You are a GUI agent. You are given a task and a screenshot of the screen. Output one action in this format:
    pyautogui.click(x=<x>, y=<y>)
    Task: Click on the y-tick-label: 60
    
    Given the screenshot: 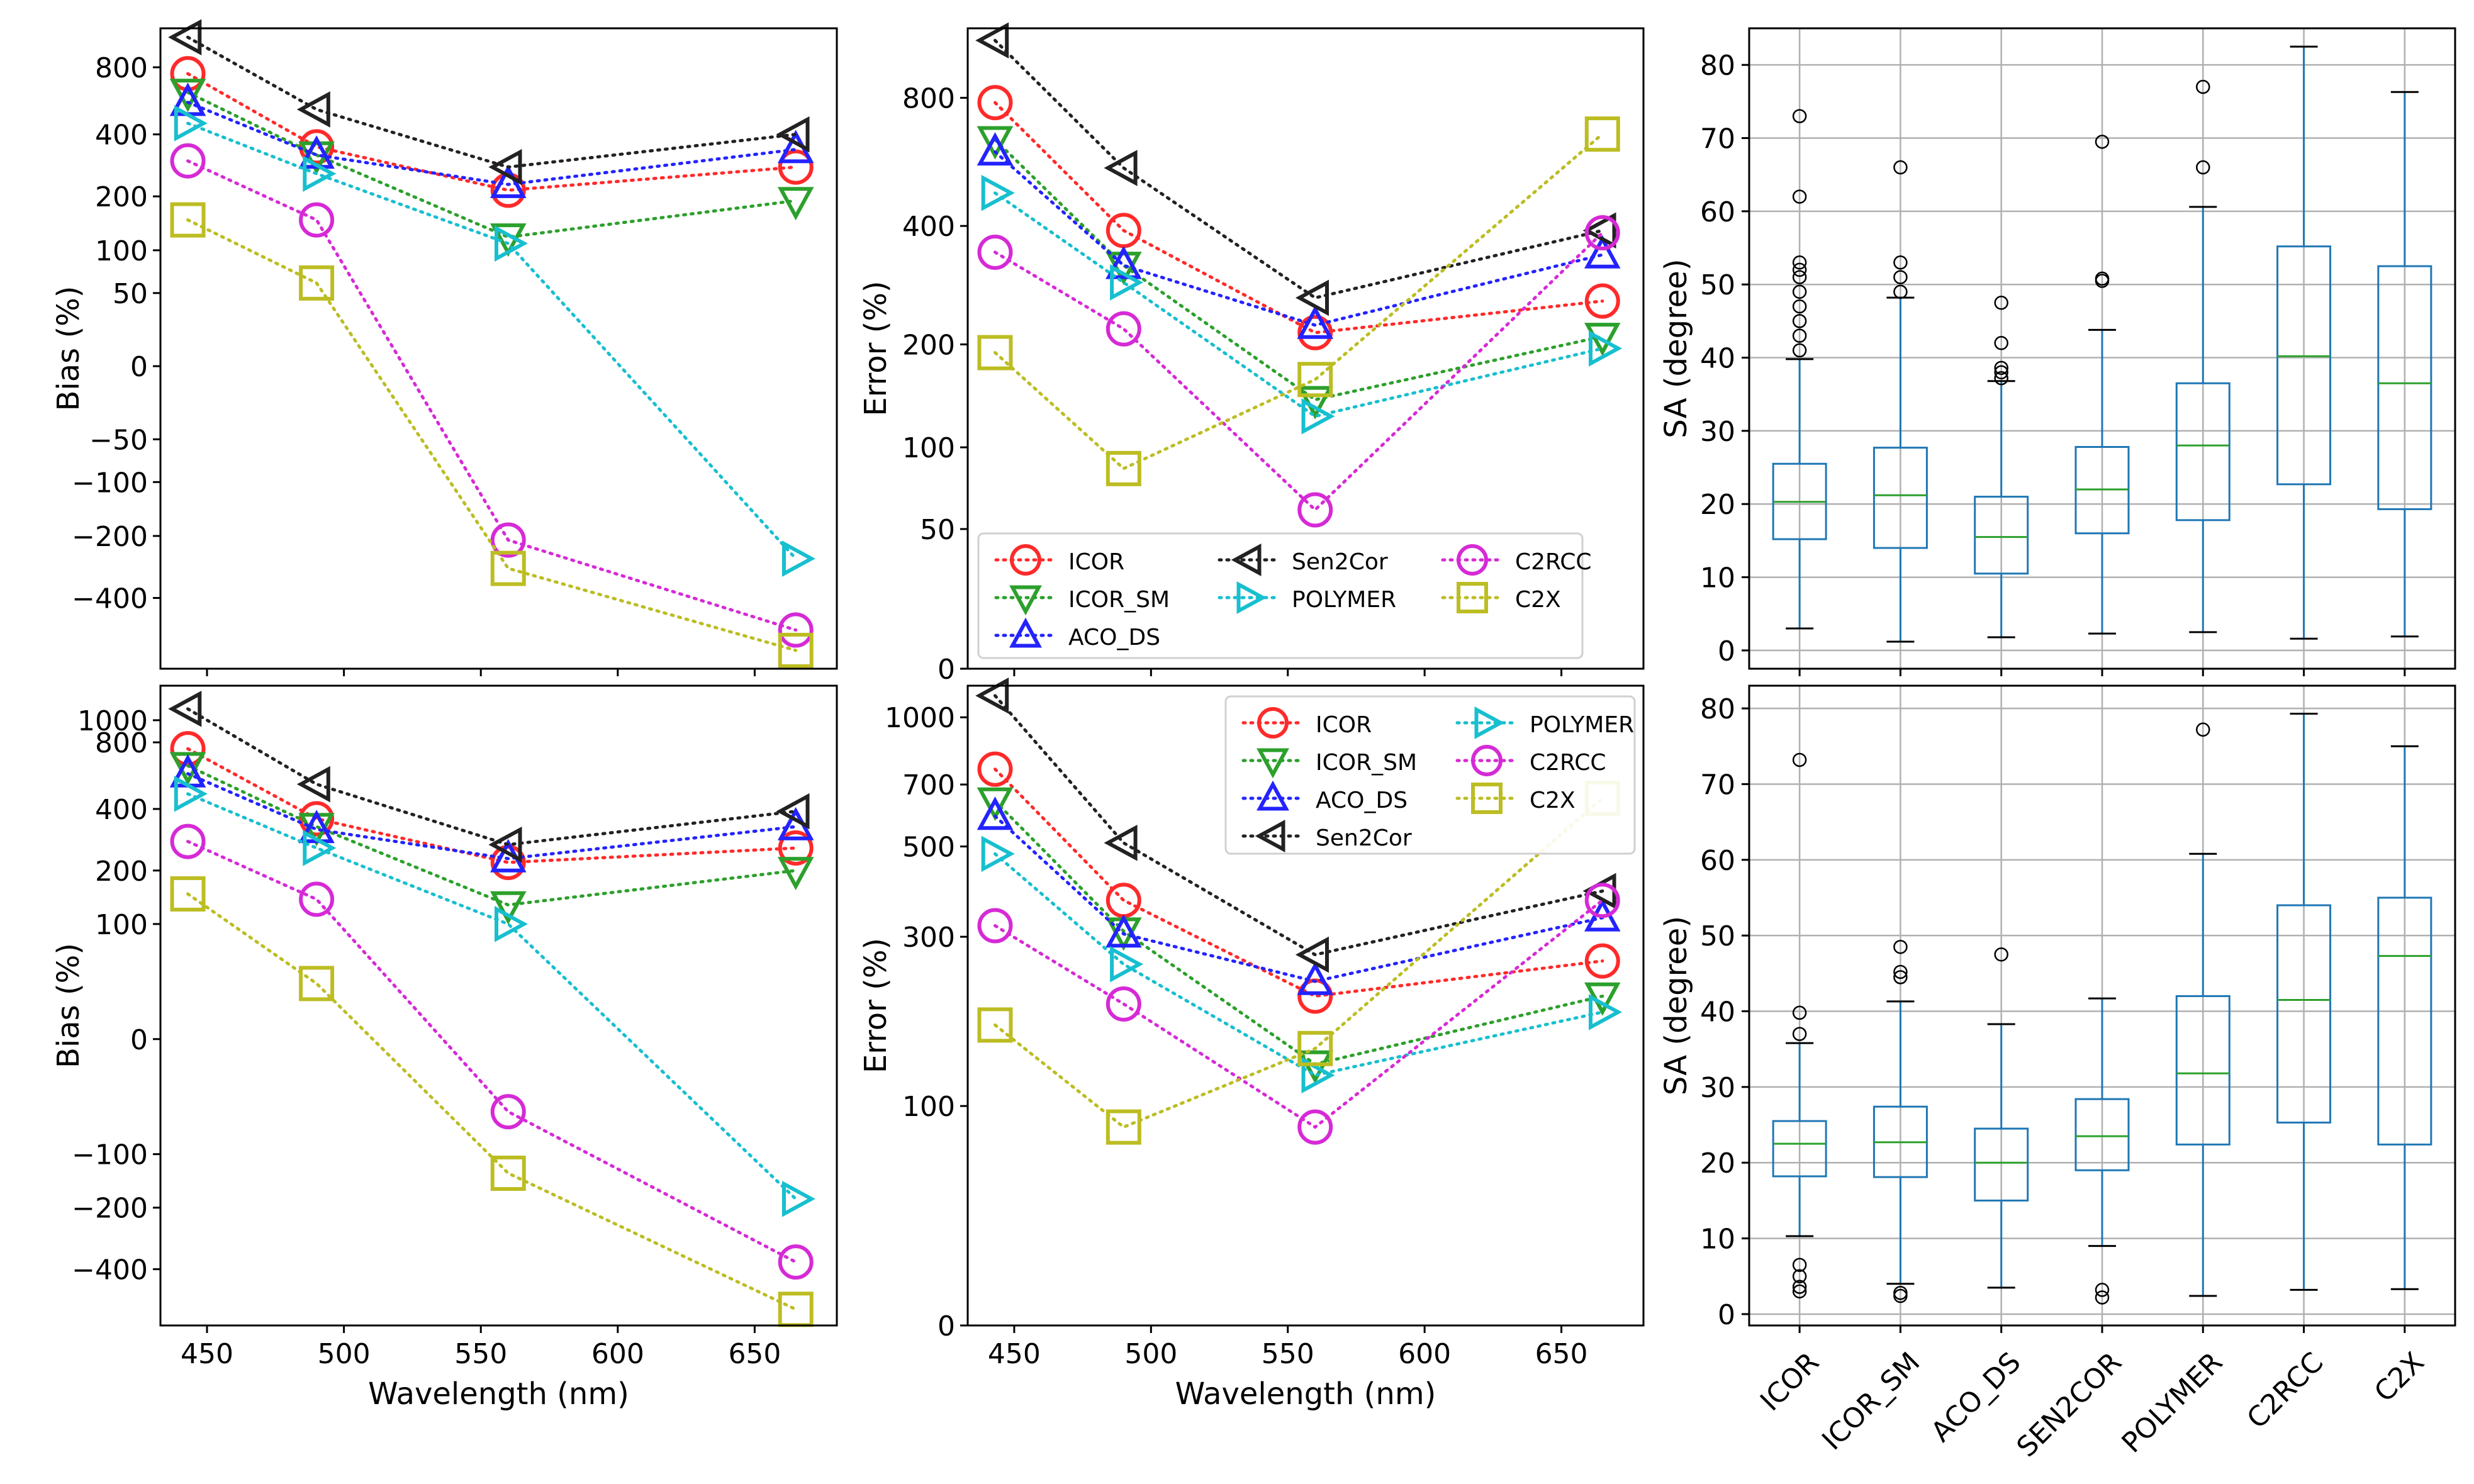 What is the action you would take?
    pyautogui.click(x=1718, y=861)
    